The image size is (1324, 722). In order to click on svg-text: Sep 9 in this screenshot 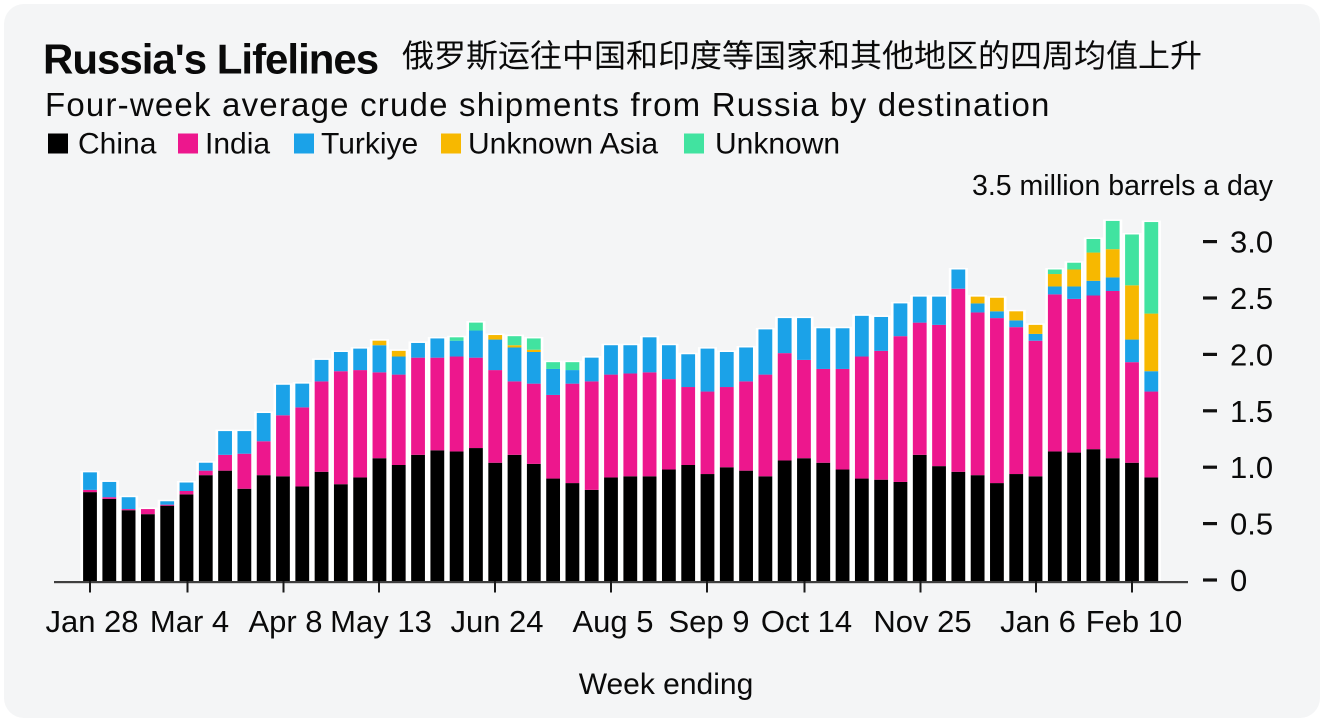, I will do `click(708, 621)`.